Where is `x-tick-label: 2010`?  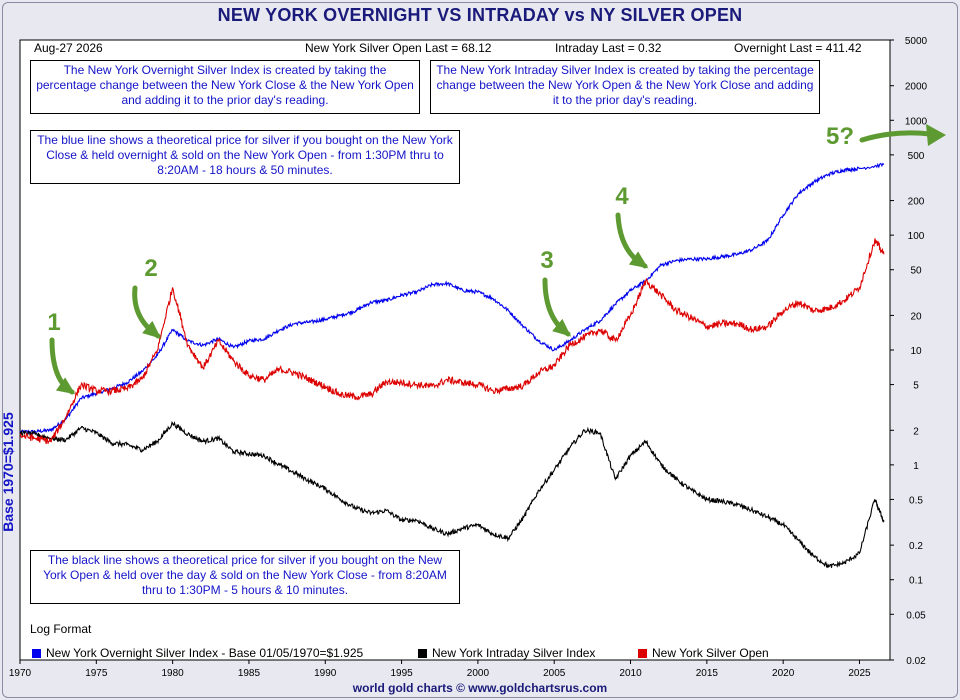 x-tick-label: 2010 is located at coordinates (630, 673).